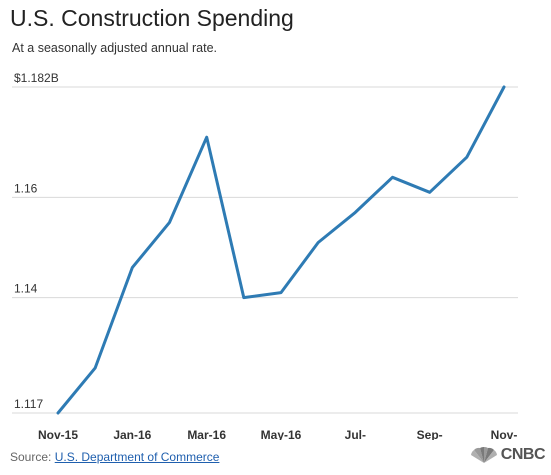 The height and width of the screenshot is (475, 551). What do you see at coordinates (137, 457) in the screenshot?
I see `source-link: U.S. Department of Commerce` at bounding box center [137, 457].